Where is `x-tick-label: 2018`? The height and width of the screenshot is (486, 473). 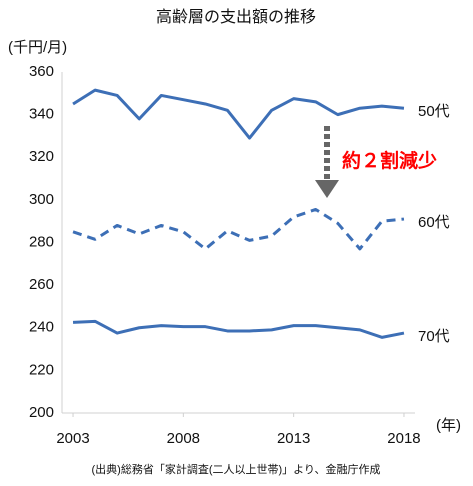 x-tick-label: 2018 is located at coordinates (403, 438).